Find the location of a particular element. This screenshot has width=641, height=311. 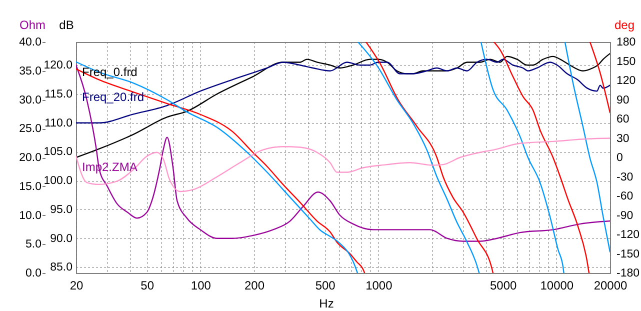

y-tick-label: 85.0 is located at coordinates (61, 268).